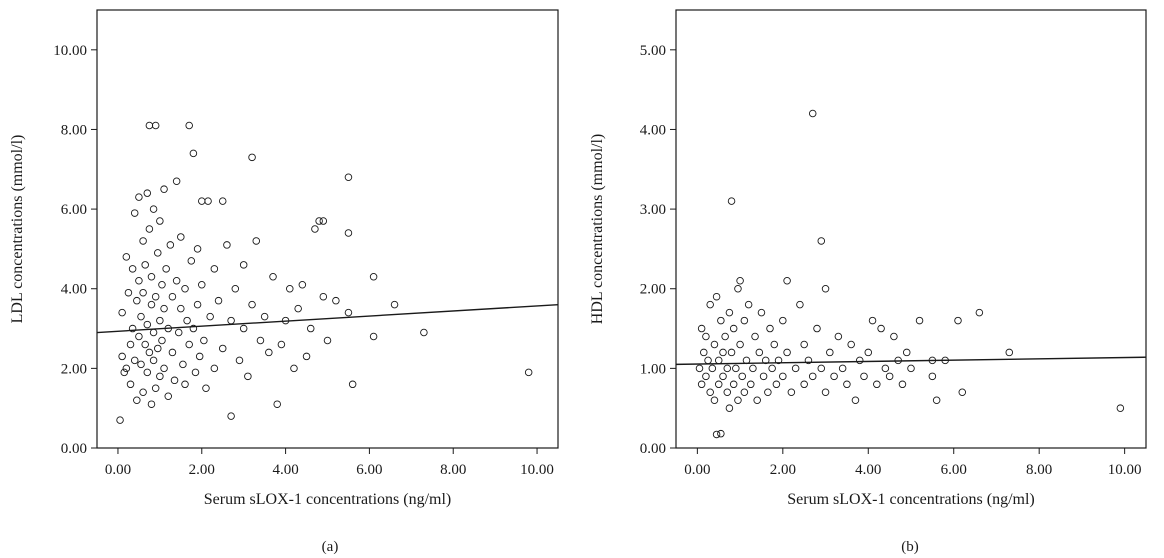  Describe the element at coordinates (653, 210) in the screenshot. I see `hdl-y-tick-label: 3.00` at that location.